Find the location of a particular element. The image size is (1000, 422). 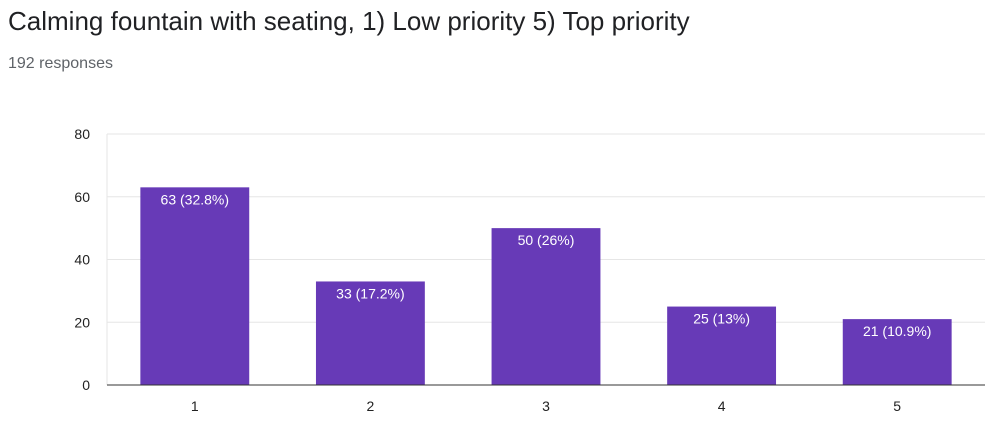

x-axis-ticks: 1 2 3 4 5 is located at coordinates (546, 406).